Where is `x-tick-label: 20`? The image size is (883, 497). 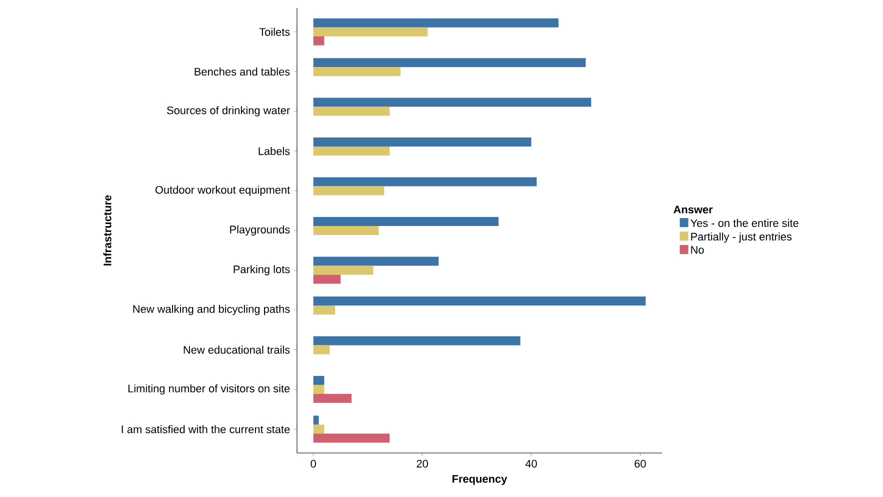
x-tick-label: 20 is located at coordinates (422, 464).